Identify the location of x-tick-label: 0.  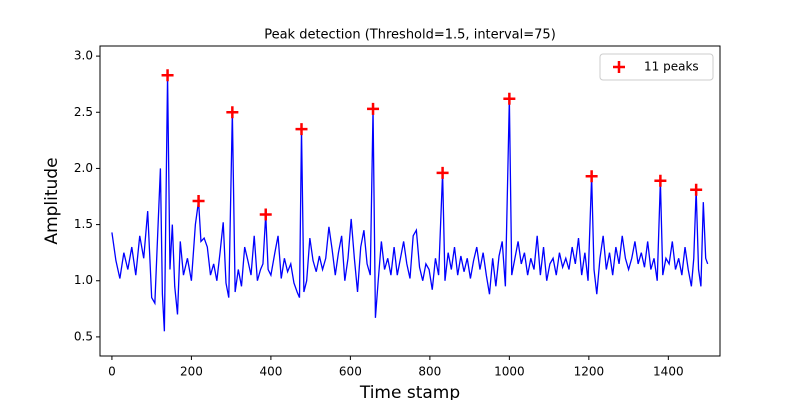
(112, 372).